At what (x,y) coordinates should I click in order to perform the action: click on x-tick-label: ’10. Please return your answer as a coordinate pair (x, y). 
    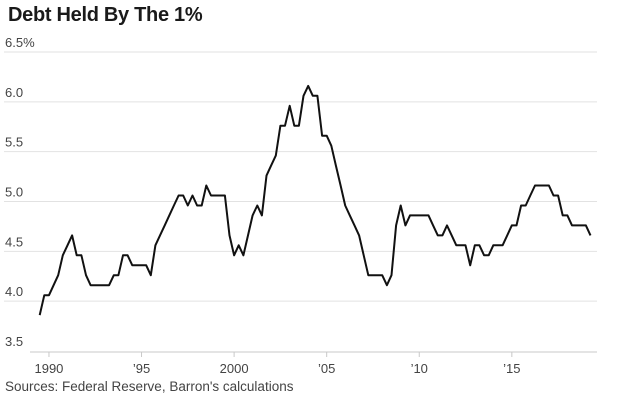
    Looking at the image, I should click on (419, 368).